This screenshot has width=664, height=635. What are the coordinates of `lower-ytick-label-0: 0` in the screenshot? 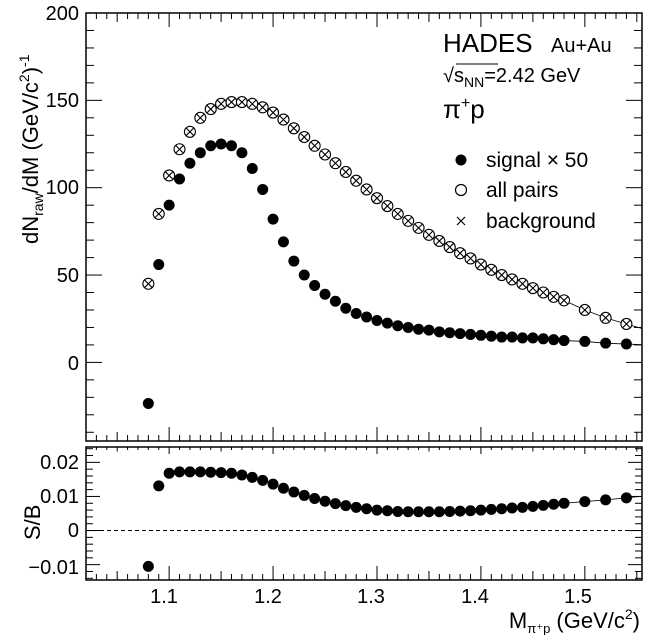 It's located at (73, 531).